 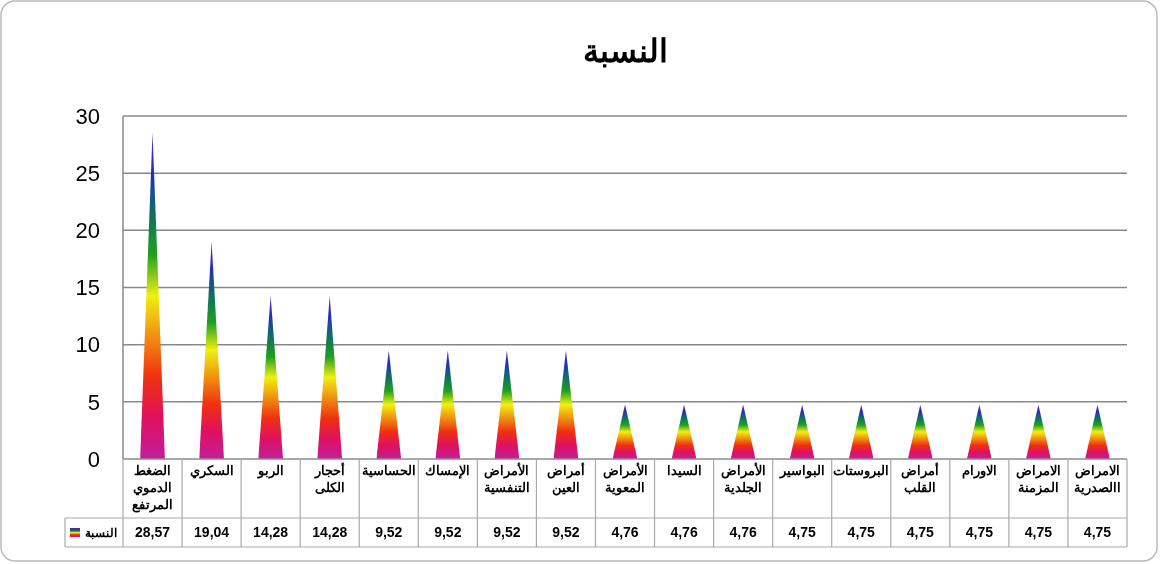 What do you see at coordinates (329, 478) in the screenshot?
I see `x-tick-label: أحجار الكلى` at bounding box center [329, 478].